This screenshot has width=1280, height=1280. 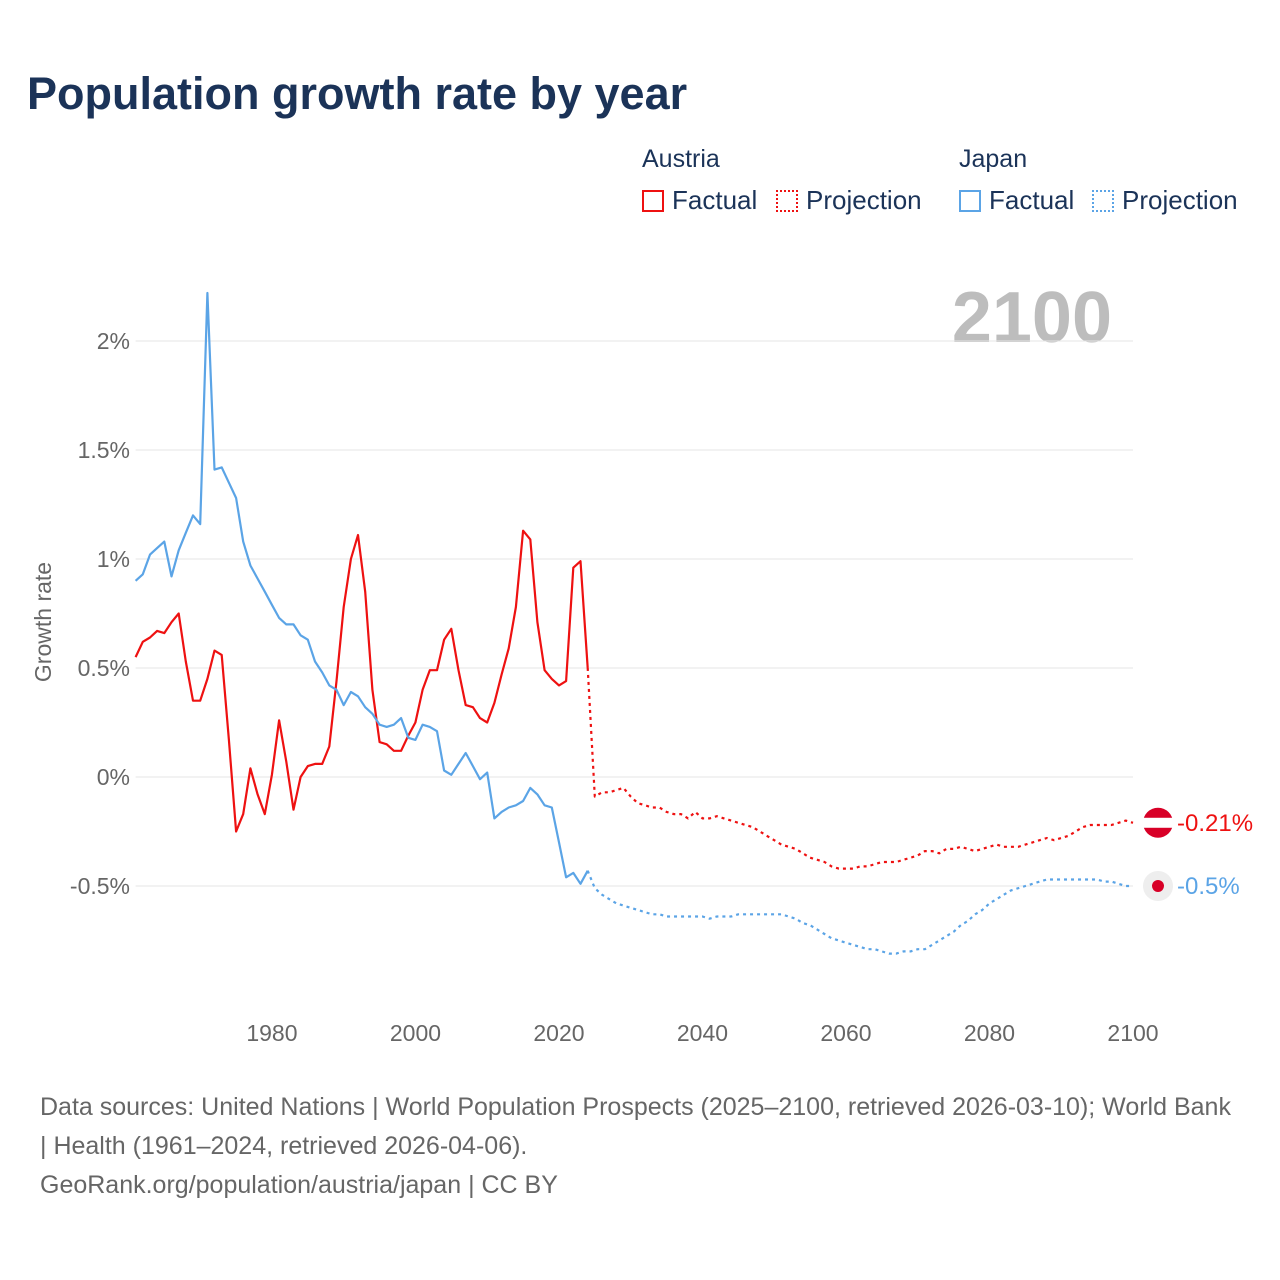 I want to click on legend-japan-factual: Factual, so click(x=1016, y=200).